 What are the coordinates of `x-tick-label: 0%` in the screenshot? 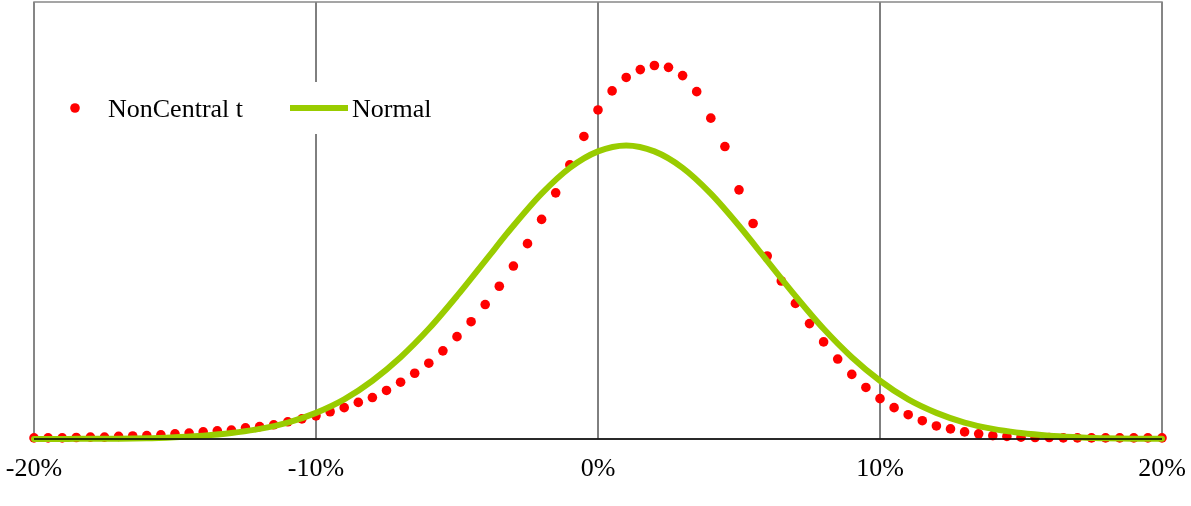 It's located at (598, 467).